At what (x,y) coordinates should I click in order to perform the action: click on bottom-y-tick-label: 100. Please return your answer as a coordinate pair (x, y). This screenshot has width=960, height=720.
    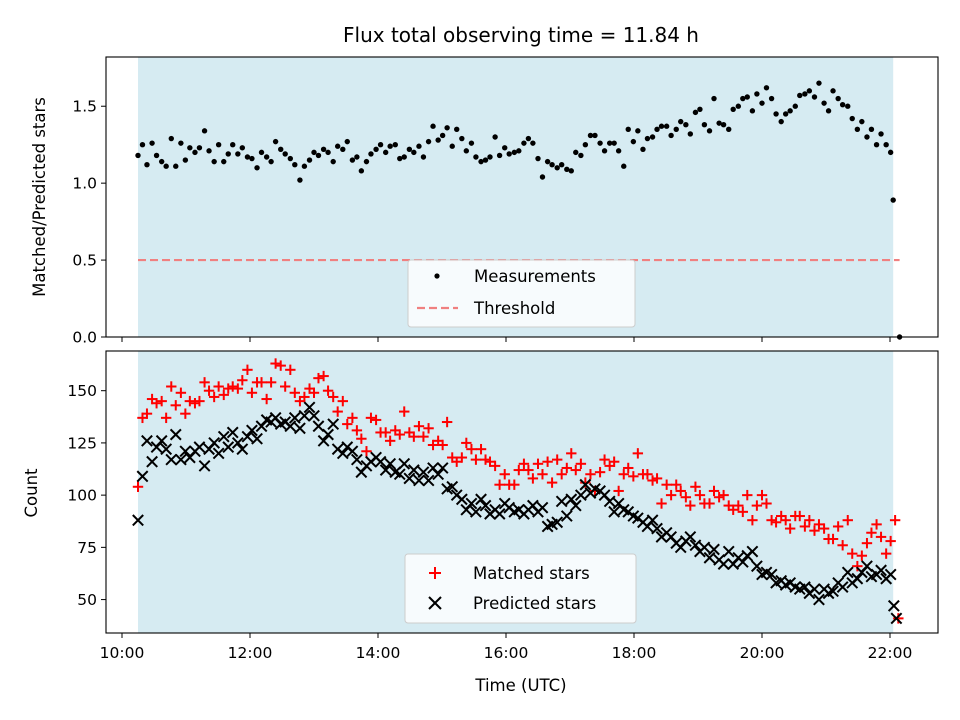
    Looking at the image, I should click on (82, 496).